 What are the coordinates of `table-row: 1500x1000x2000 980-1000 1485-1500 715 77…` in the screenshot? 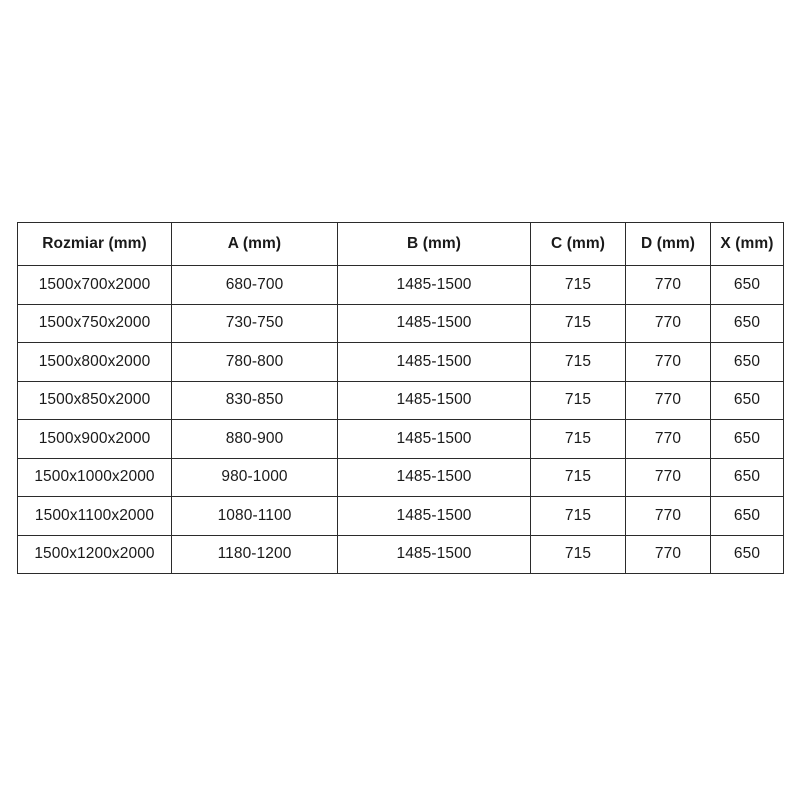 It's located at (400, 477).